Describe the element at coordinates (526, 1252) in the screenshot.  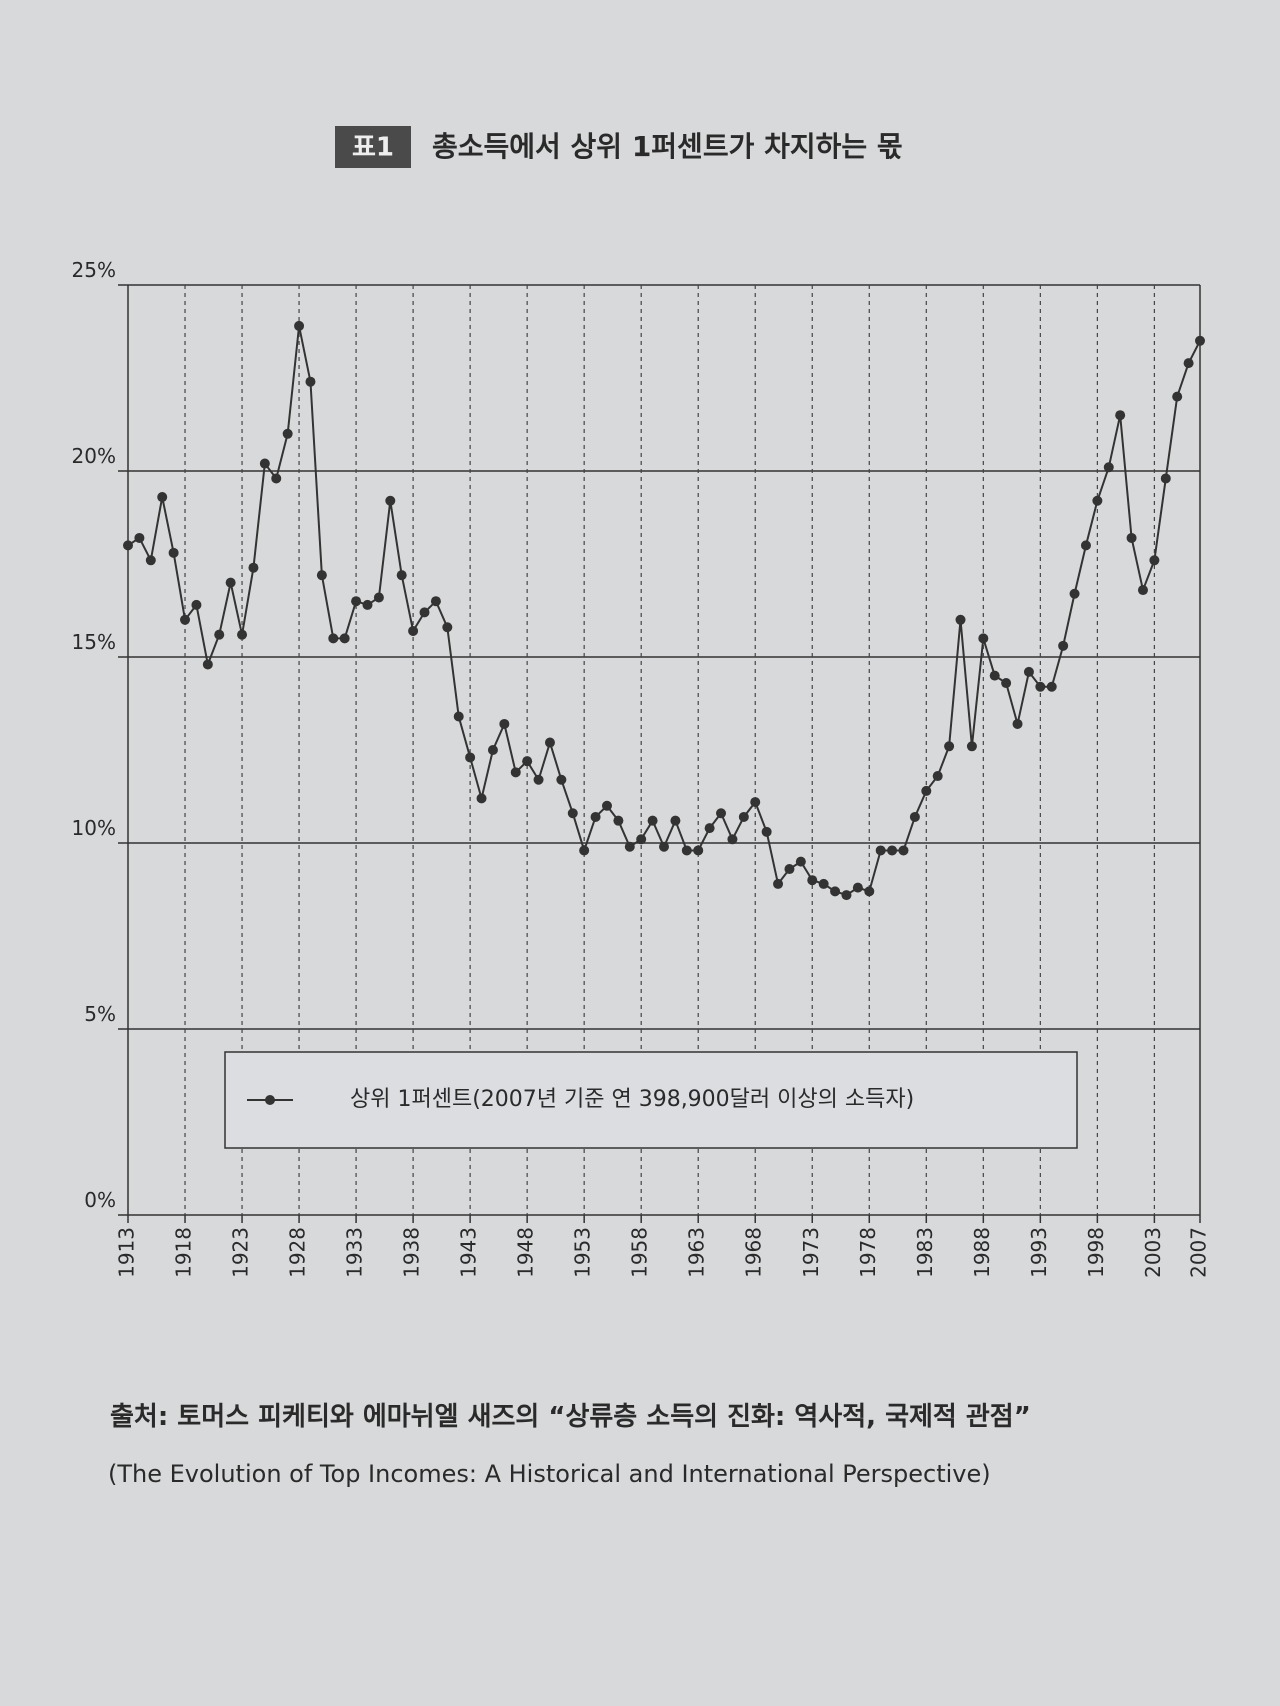
I see `x-tick-label: 1948` at that location.